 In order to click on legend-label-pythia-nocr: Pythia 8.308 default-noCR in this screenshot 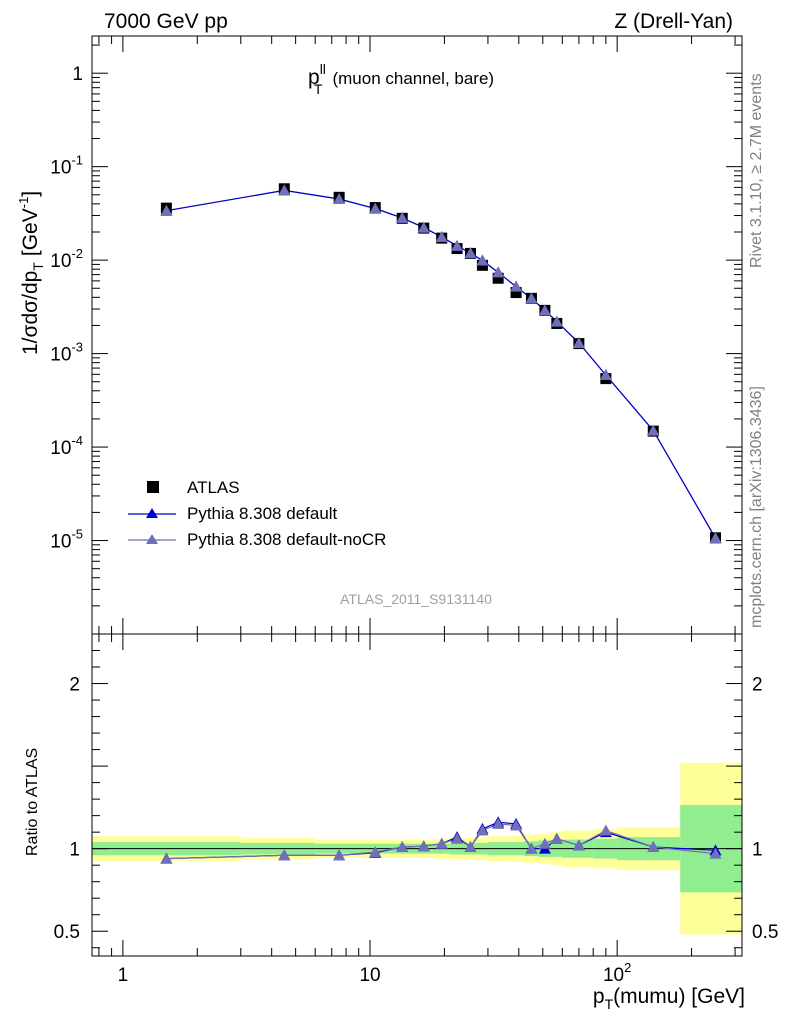, I will do `click(286, 539)`.